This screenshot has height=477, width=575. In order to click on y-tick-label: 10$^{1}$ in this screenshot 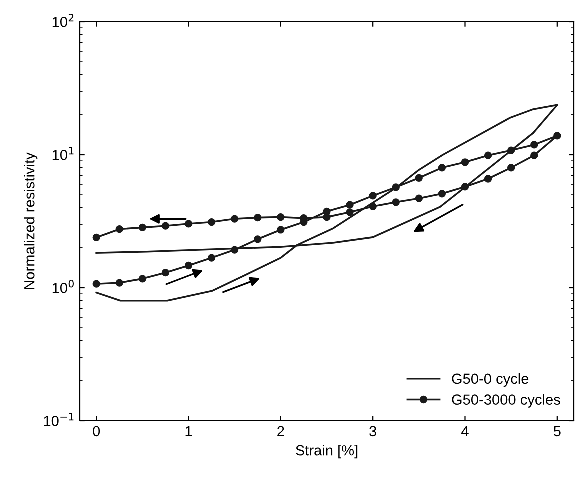, I will do `click(63, 153)`.